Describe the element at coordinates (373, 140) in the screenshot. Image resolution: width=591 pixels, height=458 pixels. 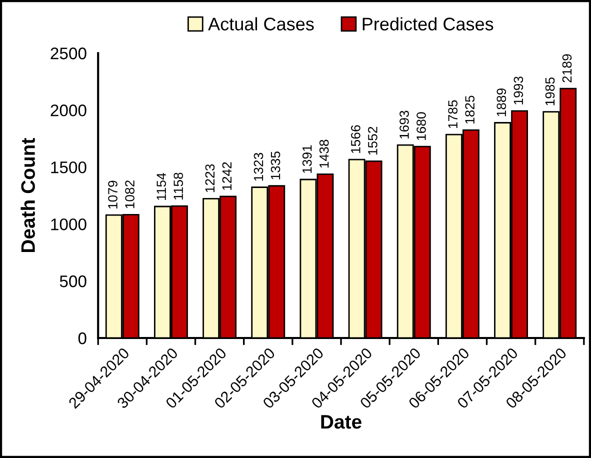
I see `data-label: 1552` at that location.